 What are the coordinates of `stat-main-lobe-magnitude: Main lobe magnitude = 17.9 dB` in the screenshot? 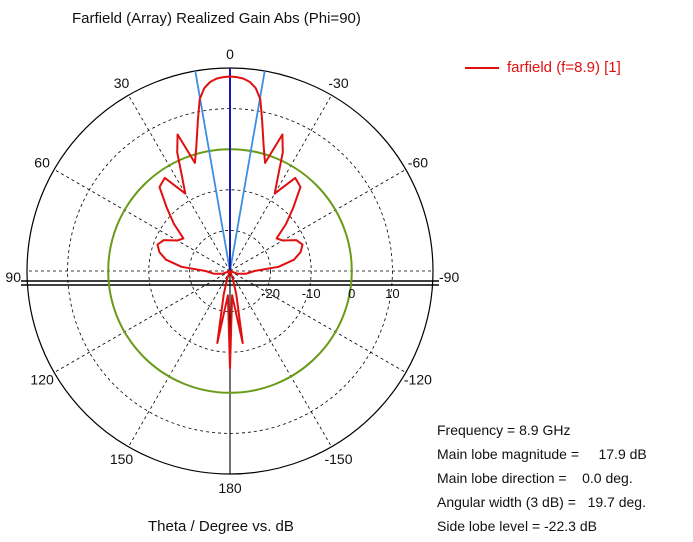 It's located at (542, 454).